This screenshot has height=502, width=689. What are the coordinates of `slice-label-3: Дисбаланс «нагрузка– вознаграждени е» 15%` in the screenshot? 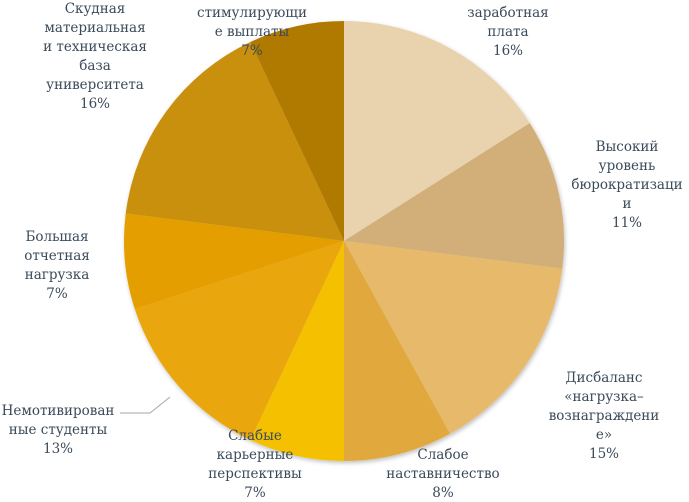 It's located at (604, 416).